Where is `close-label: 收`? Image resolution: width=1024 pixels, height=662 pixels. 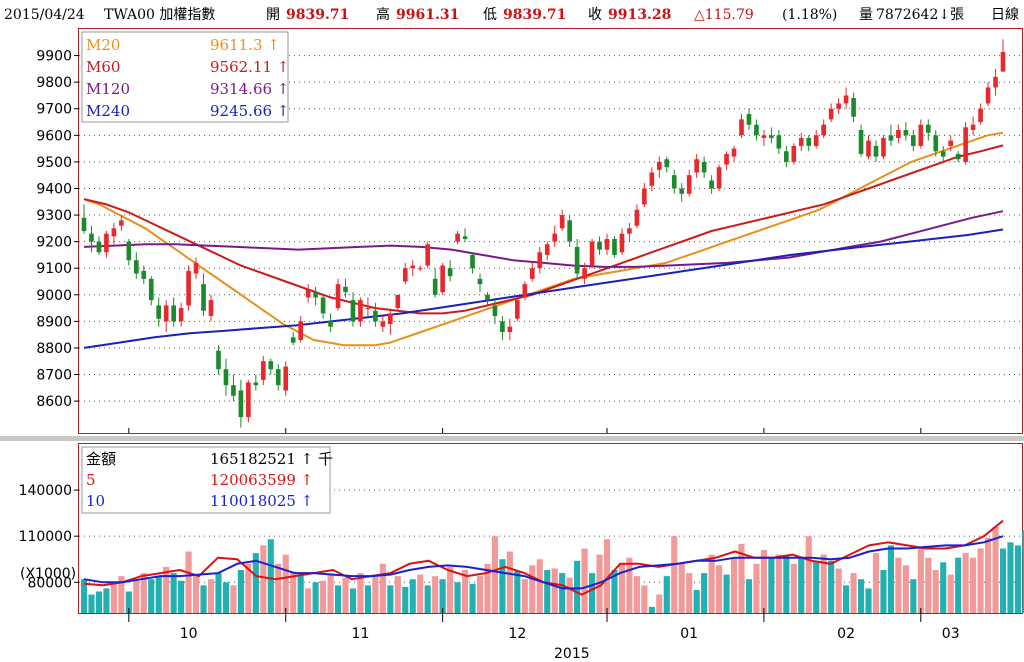
close-label: 收 is located at coordinates (595, 15).